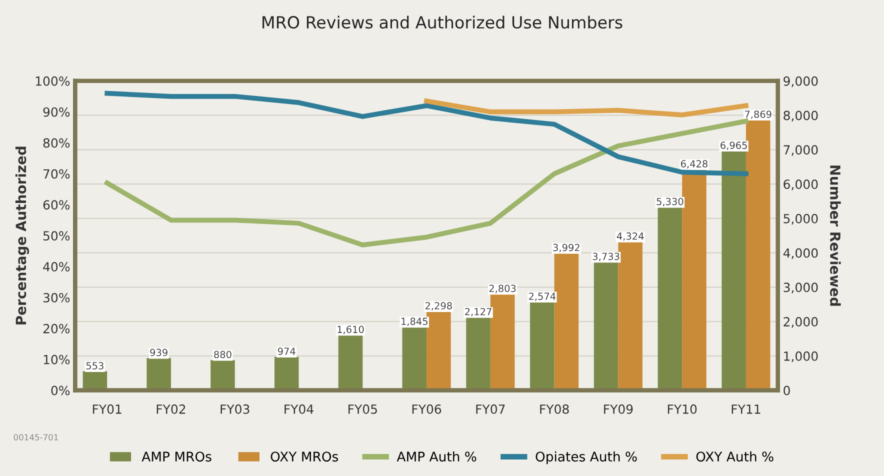 The image size is (884, 476). What do you see at coordinates (415, 322) in the screenshot?
I see `data-label: 1,845` at bounding box center [415, 322].